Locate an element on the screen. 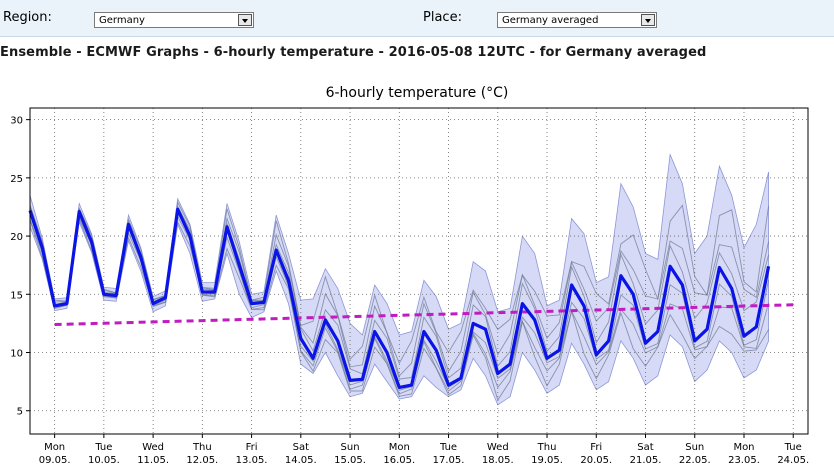  y-tick-label: 25 is located at coordinates (16, 179).